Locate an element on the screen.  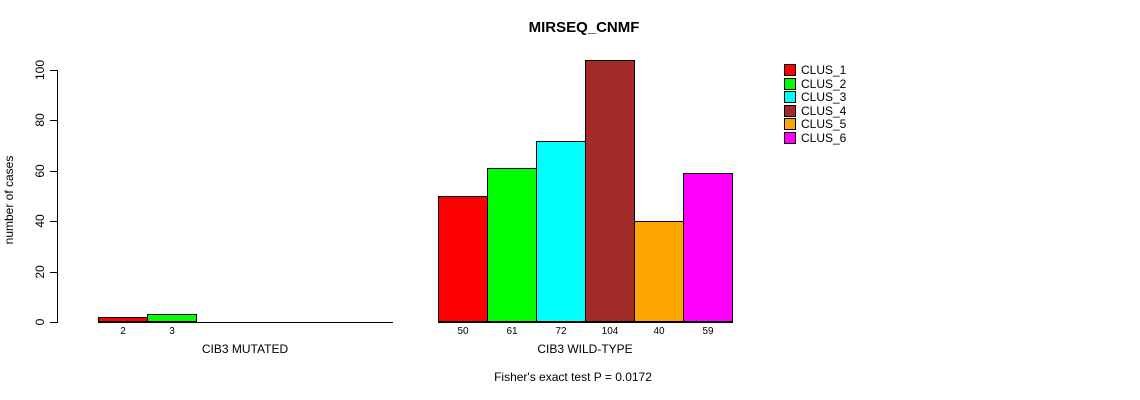
fisher-test-annotation: Fisher's exact test P = 0.0172 is located at coordinates (573, 377).